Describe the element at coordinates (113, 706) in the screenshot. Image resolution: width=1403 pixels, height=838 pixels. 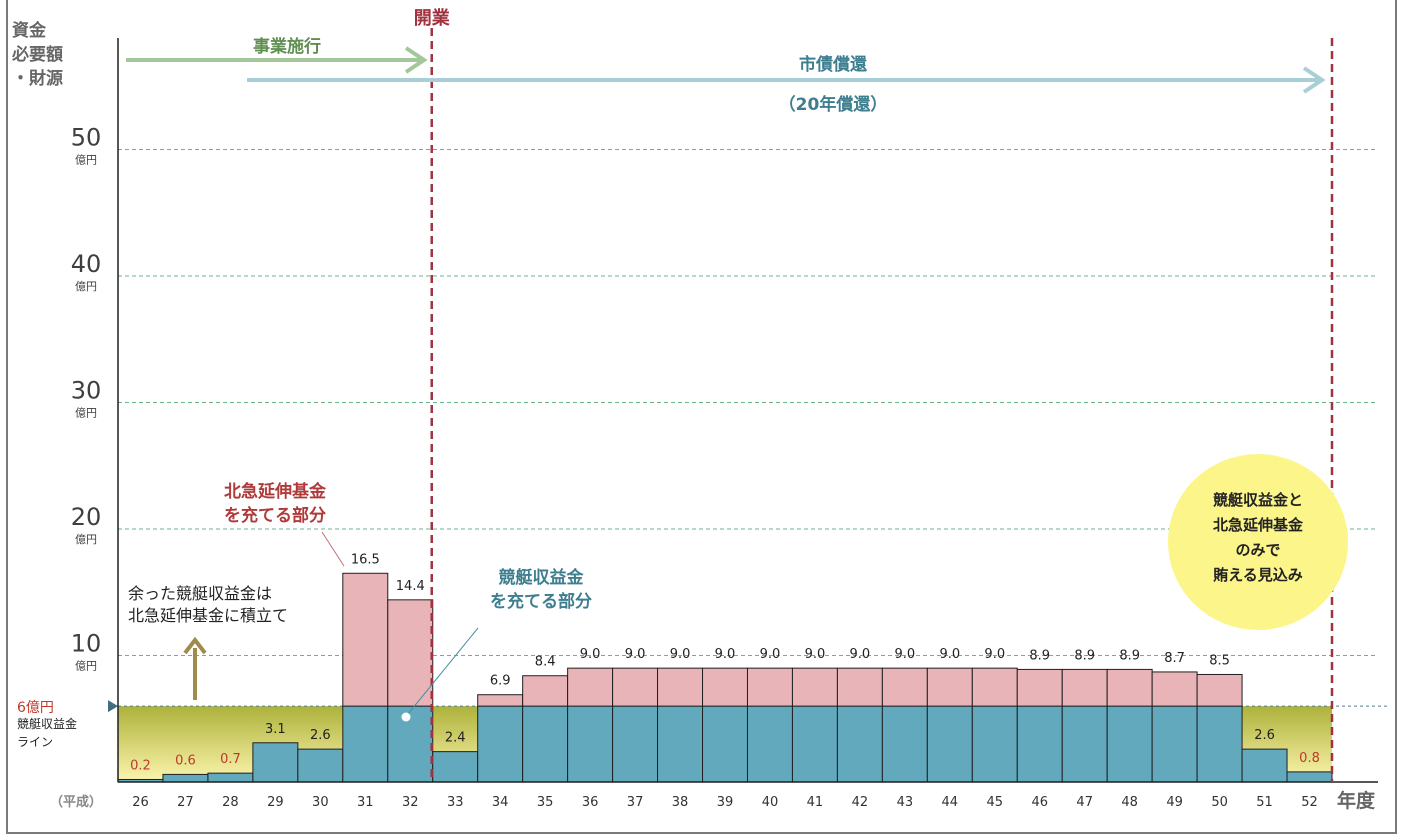
I see `threshold-marker-icon` at that location.